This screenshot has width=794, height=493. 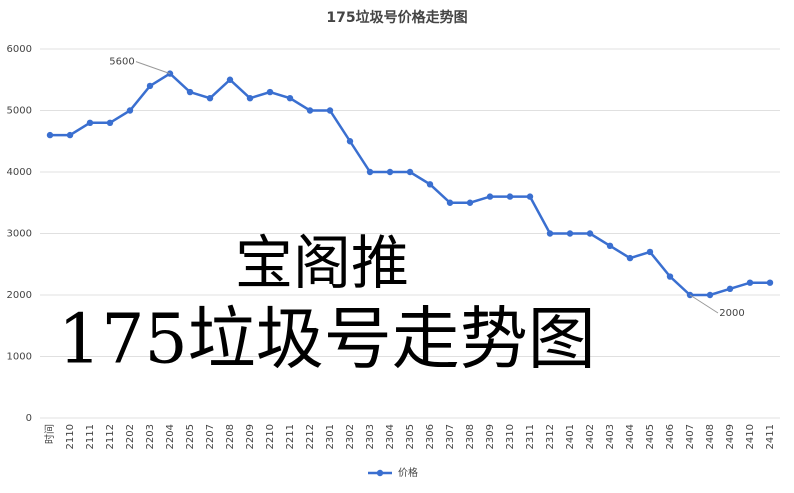 What do you see at coordinates (590, 436) in the screenshot?
I see `x-tick-label: 2402` at bounding box center [590, 436].